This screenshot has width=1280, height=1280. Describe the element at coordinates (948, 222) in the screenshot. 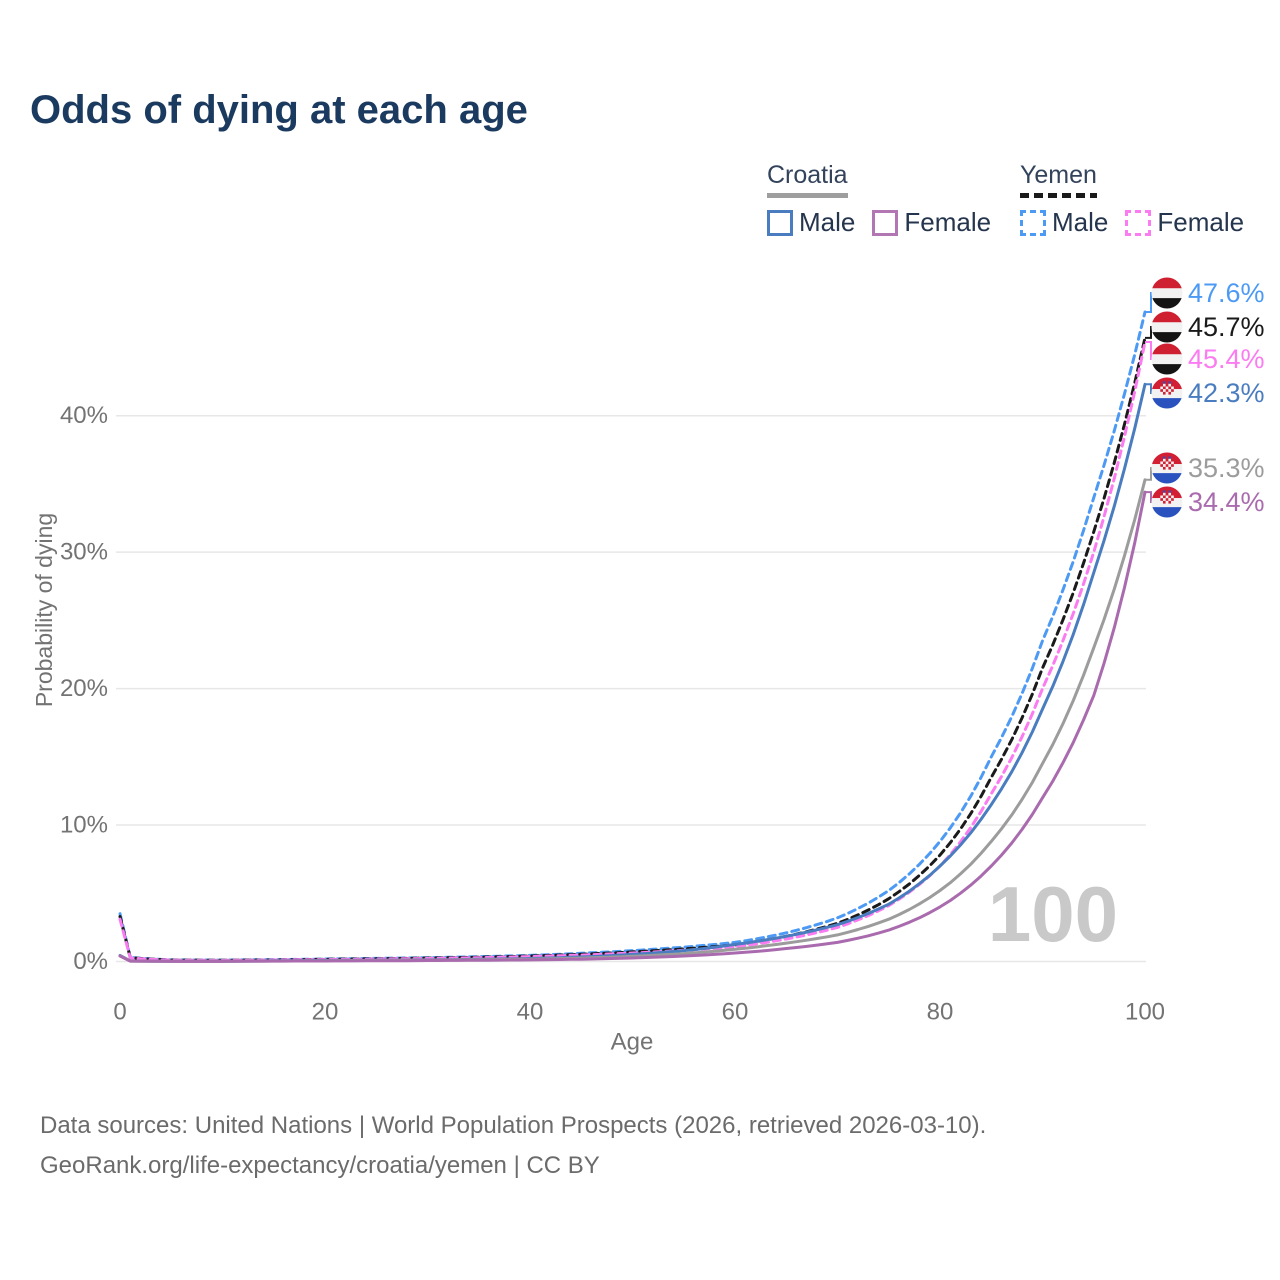

I see `legend-label-croatia-female: Female` at that location.